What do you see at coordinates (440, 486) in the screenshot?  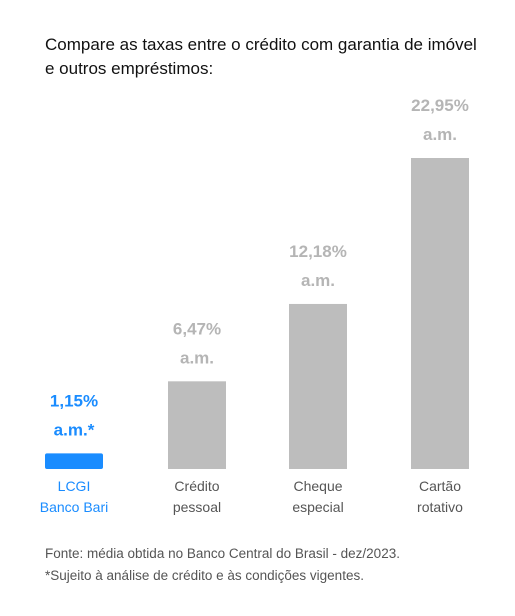 I see `category-label: Cartão` at bounding box center [440, 486].